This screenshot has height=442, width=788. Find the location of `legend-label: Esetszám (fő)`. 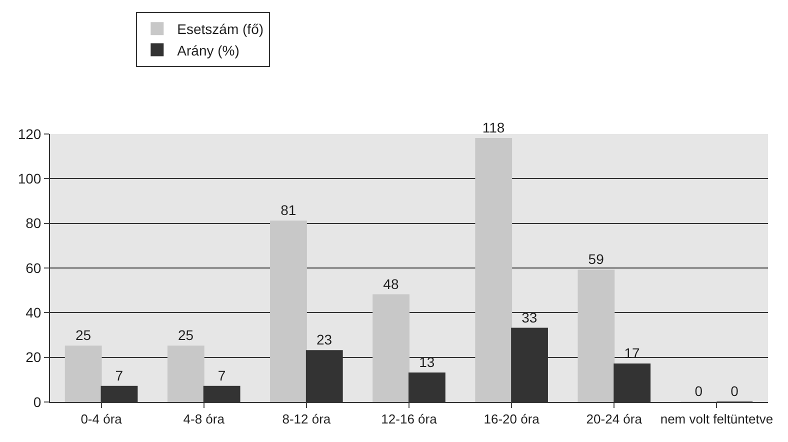

legend-label: Esetszám (fő) is located at coordinates (220, 29).